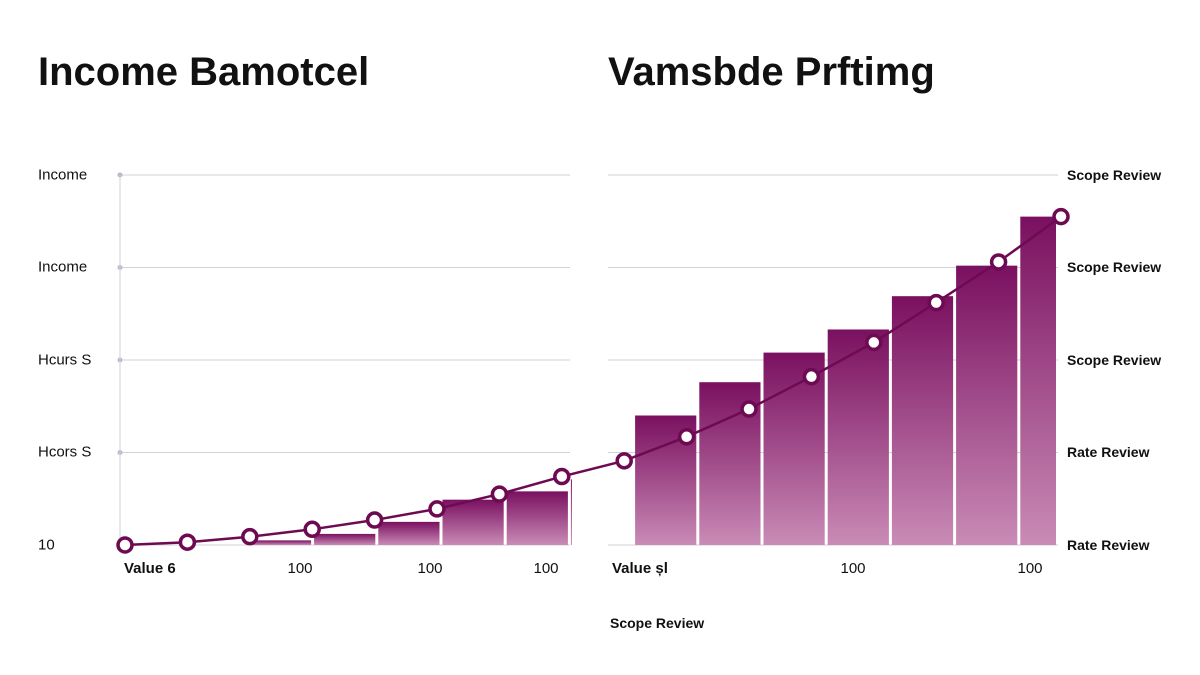 Image resolution: width=1200 pixels, height=675 pixels. I want to click on left-axis-label: Hcors S, so click(65, 452).